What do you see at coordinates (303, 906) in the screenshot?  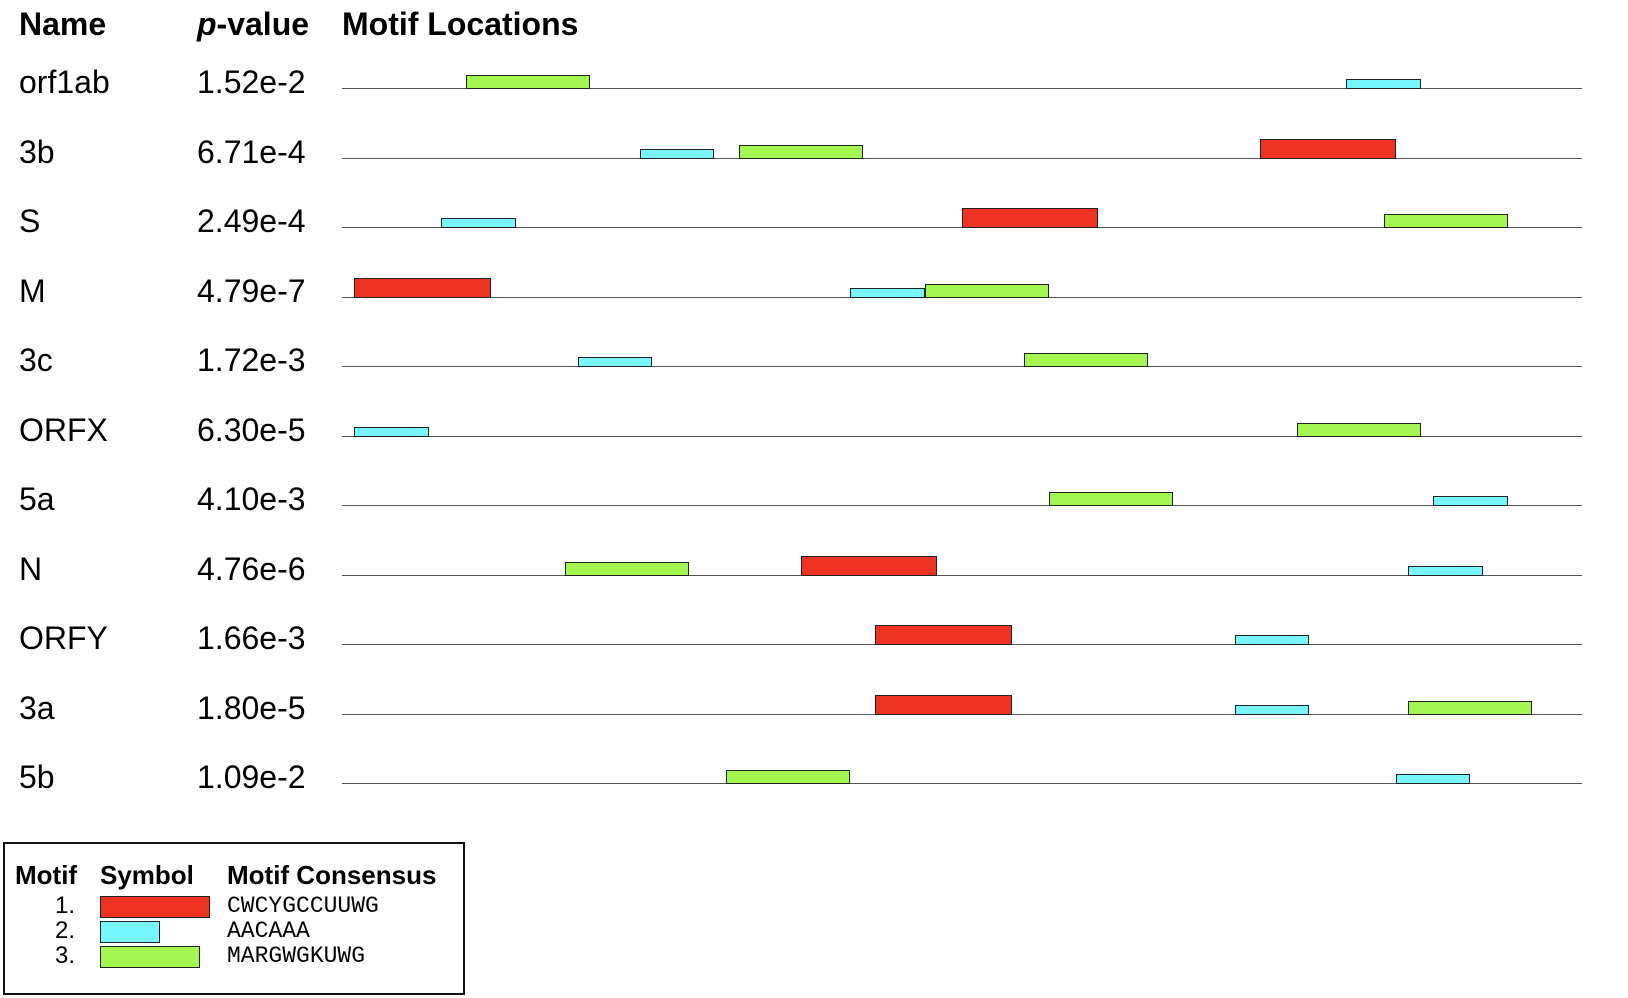 I see `legend-consensus: CWCYGCCUUWG` at bounding box center [303, 906].